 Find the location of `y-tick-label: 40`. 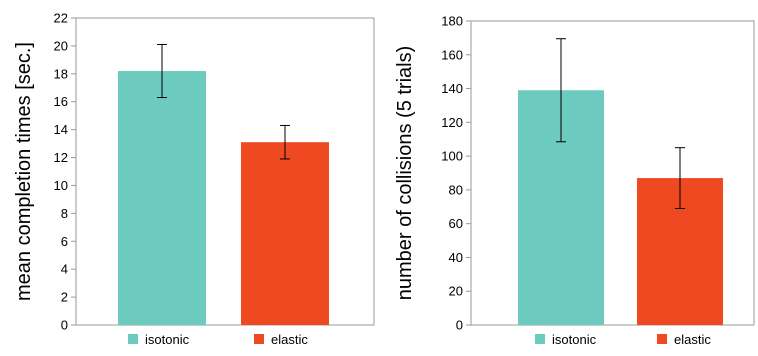

y-tick-label: 40 is located at coordinates (456, 257).